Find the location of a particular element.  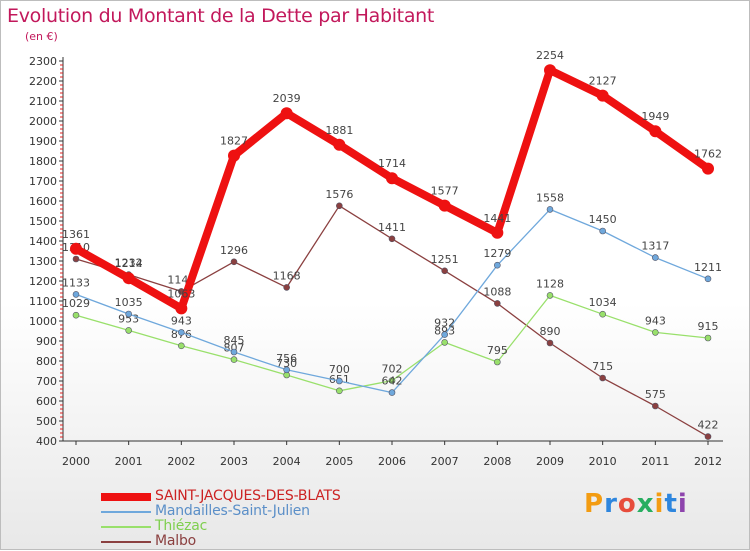

data-label: 1088 is located at coordinates (497, 291).